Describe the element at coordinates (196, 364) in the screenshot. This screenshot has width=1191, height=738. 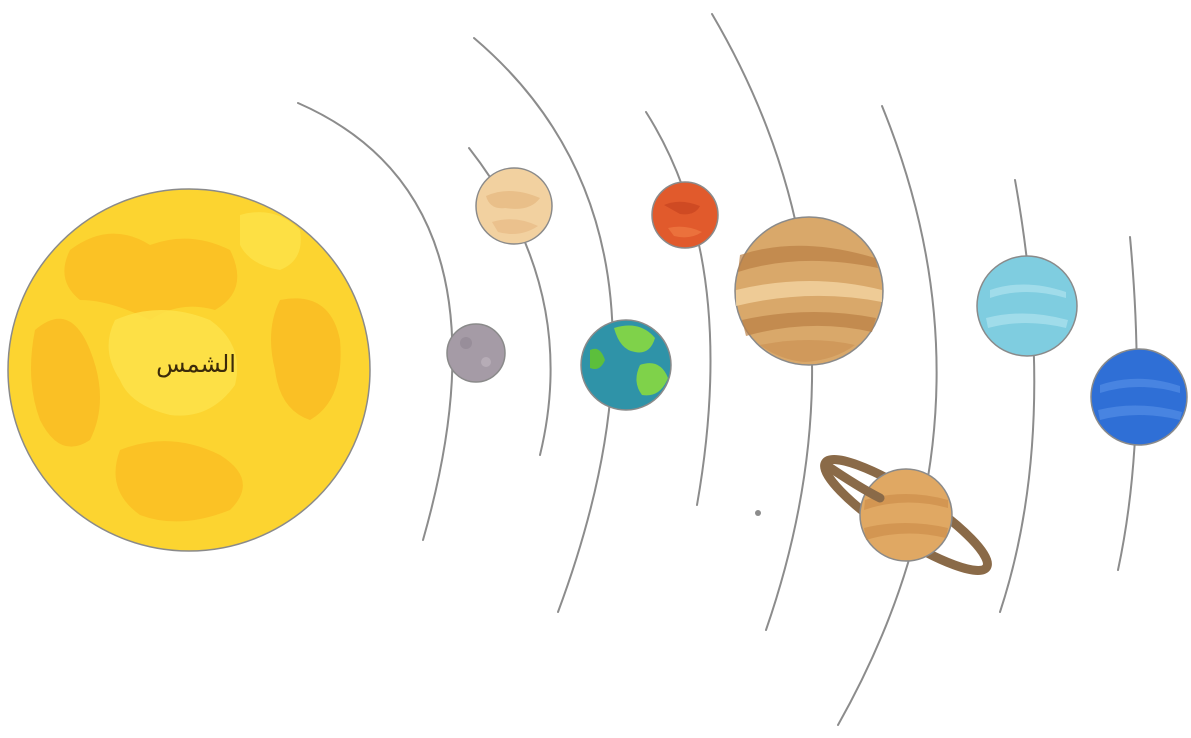
I see `sun-label: الشمس` at that location.